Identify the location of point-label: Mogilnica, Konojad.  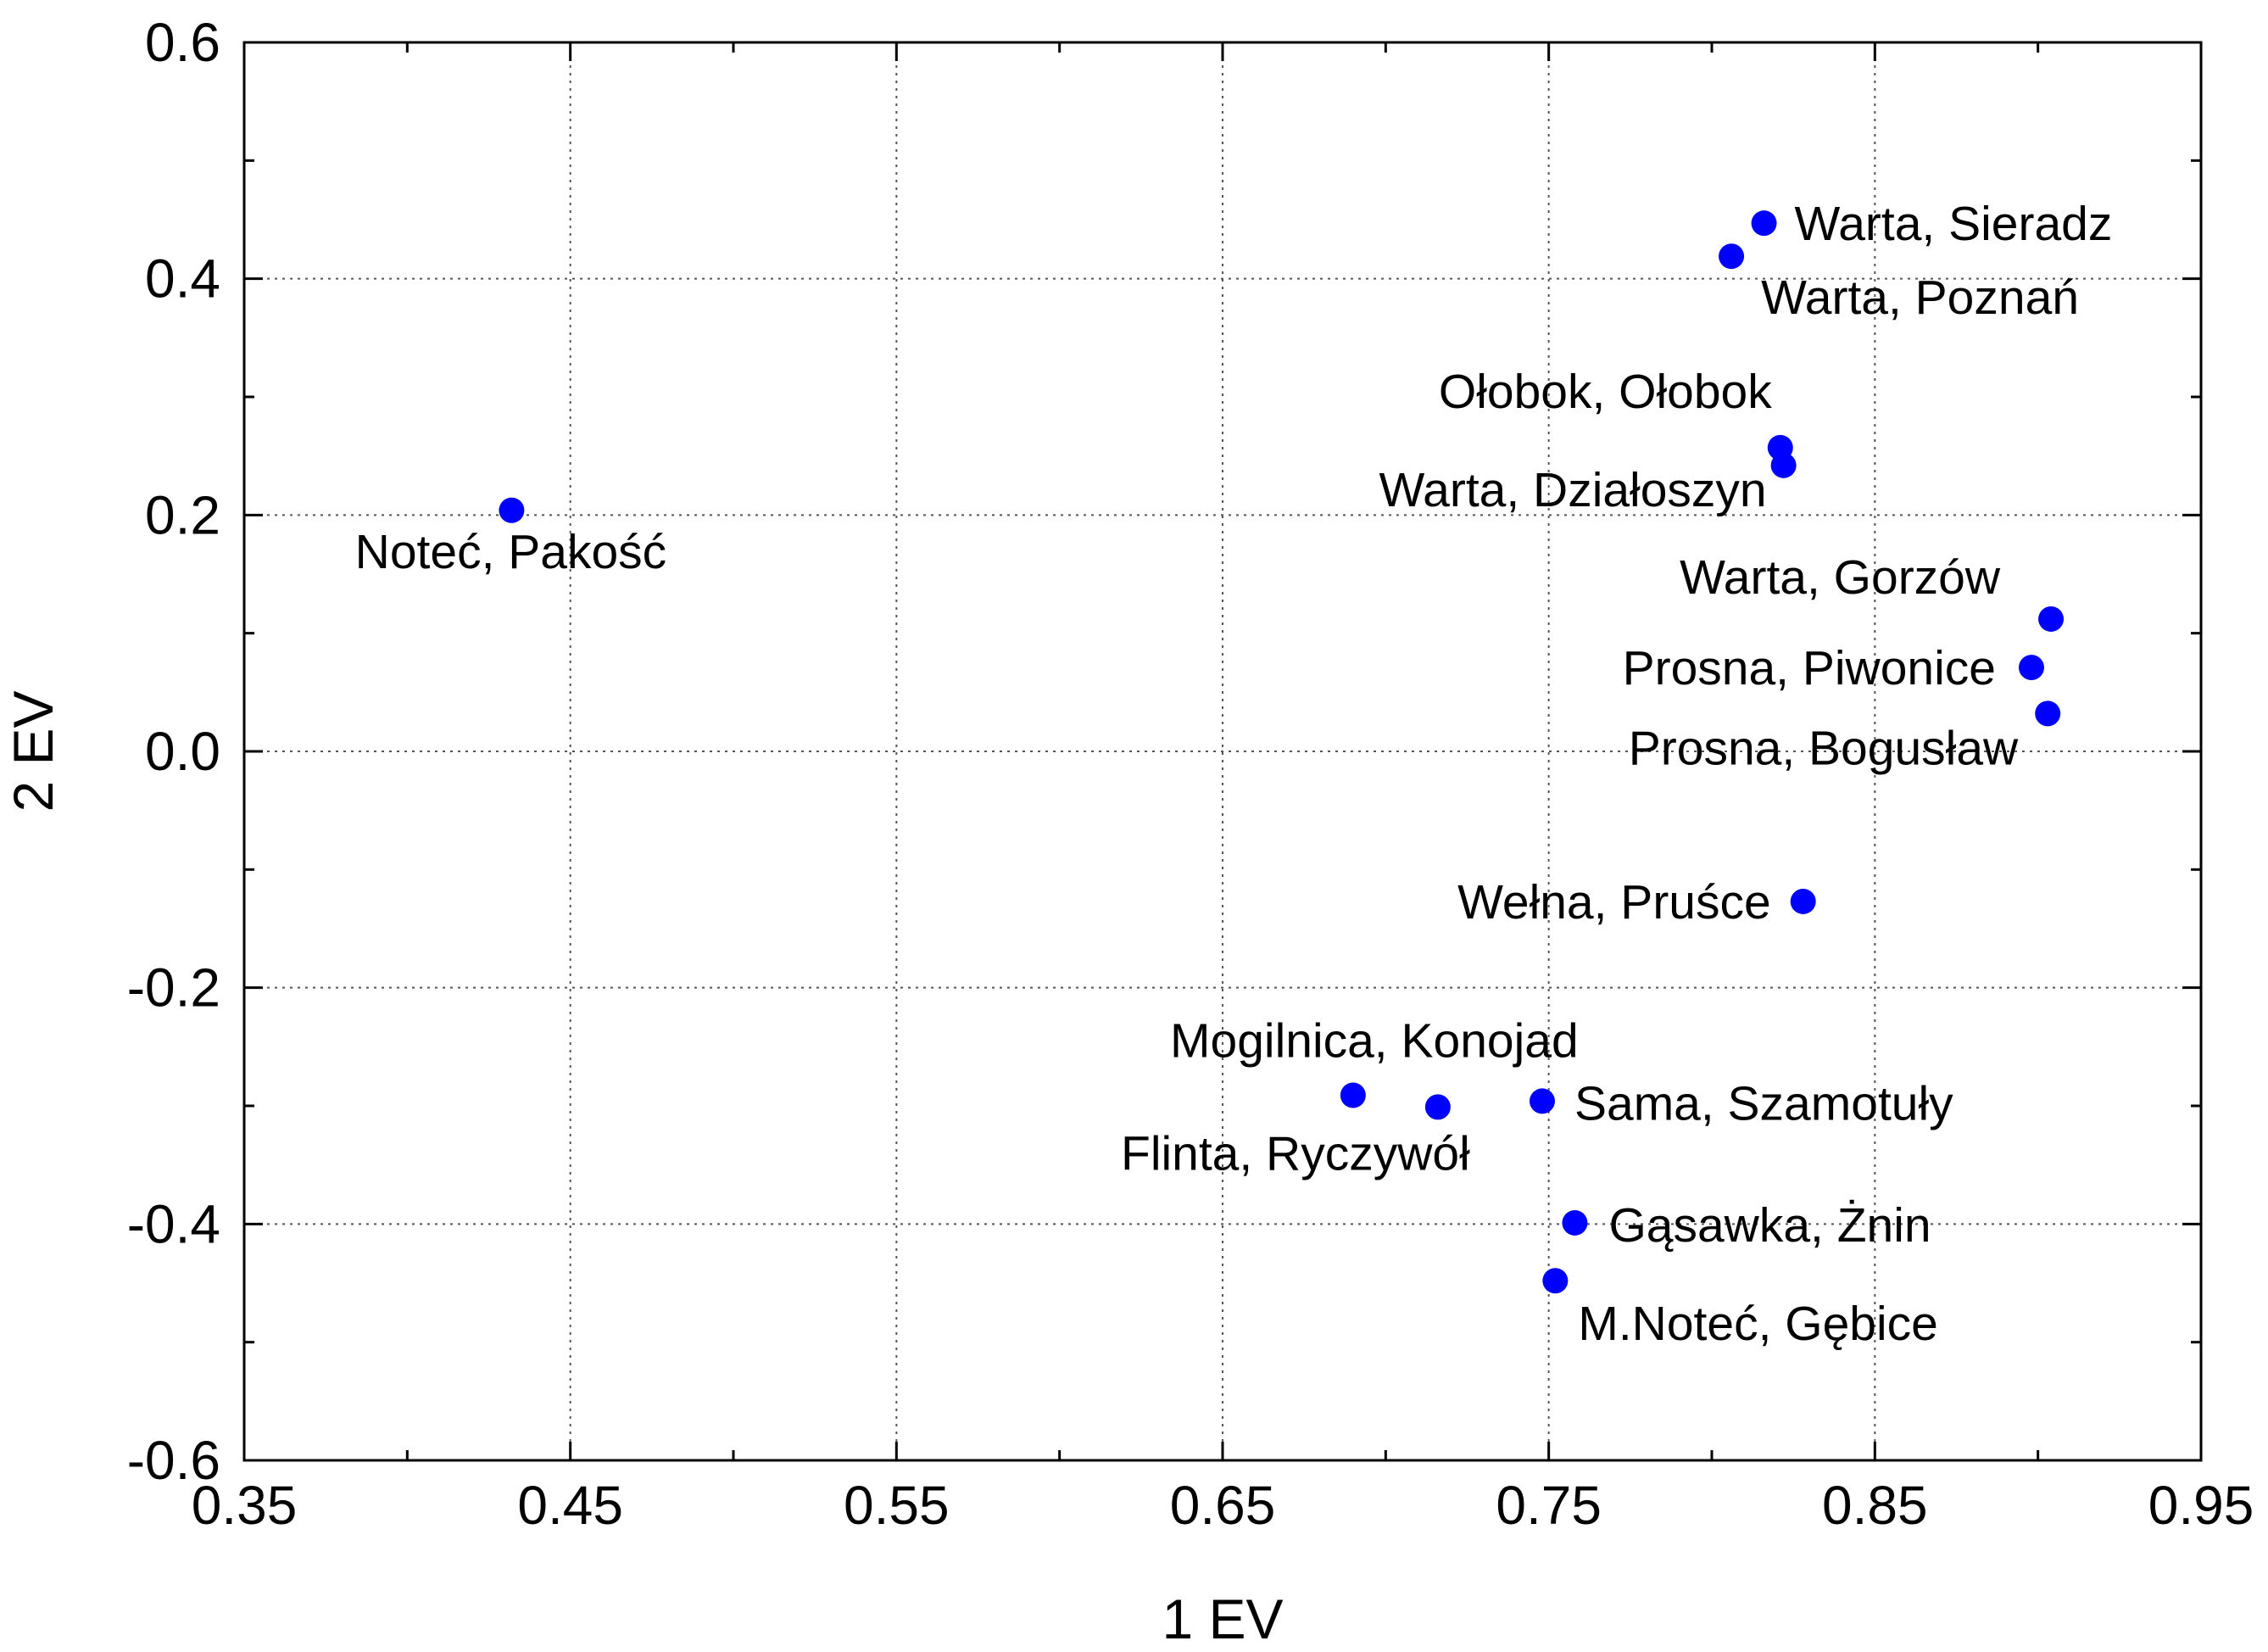
(1374, 1040).